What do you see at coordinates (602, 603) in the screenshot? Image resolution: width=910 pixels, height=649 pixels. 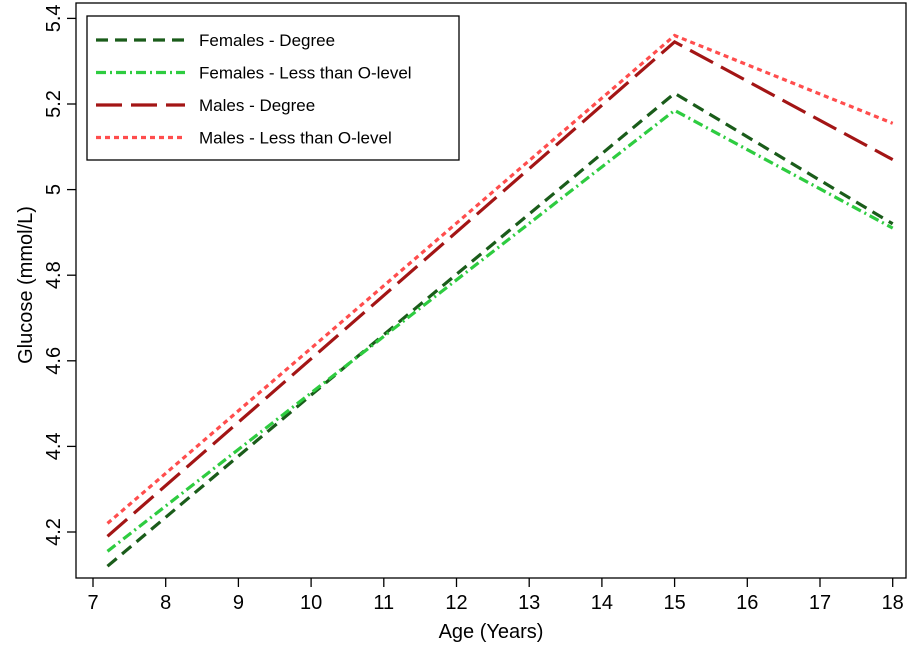 I see `x-tick-label: 14` at bounding box center [602, 603].